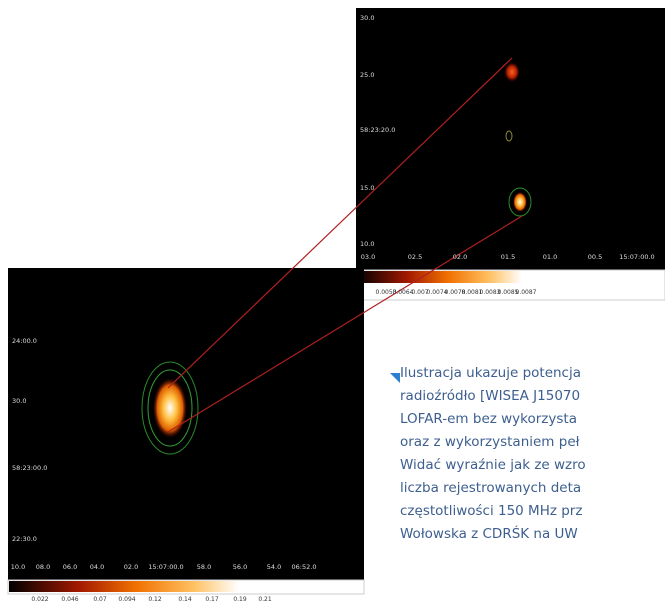 The width and height of the screenshot is (665, 602). Describe the element at coordinates (29, 468) in the screenshot. I see `y-tick-label: 58:23:00.0` at that location.